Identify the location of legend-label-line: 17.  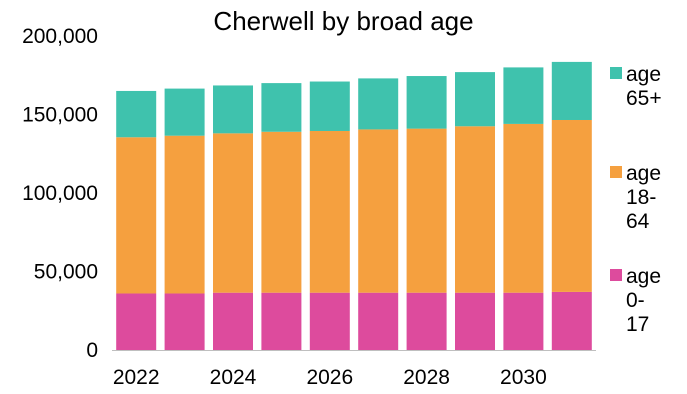
(638, 324).